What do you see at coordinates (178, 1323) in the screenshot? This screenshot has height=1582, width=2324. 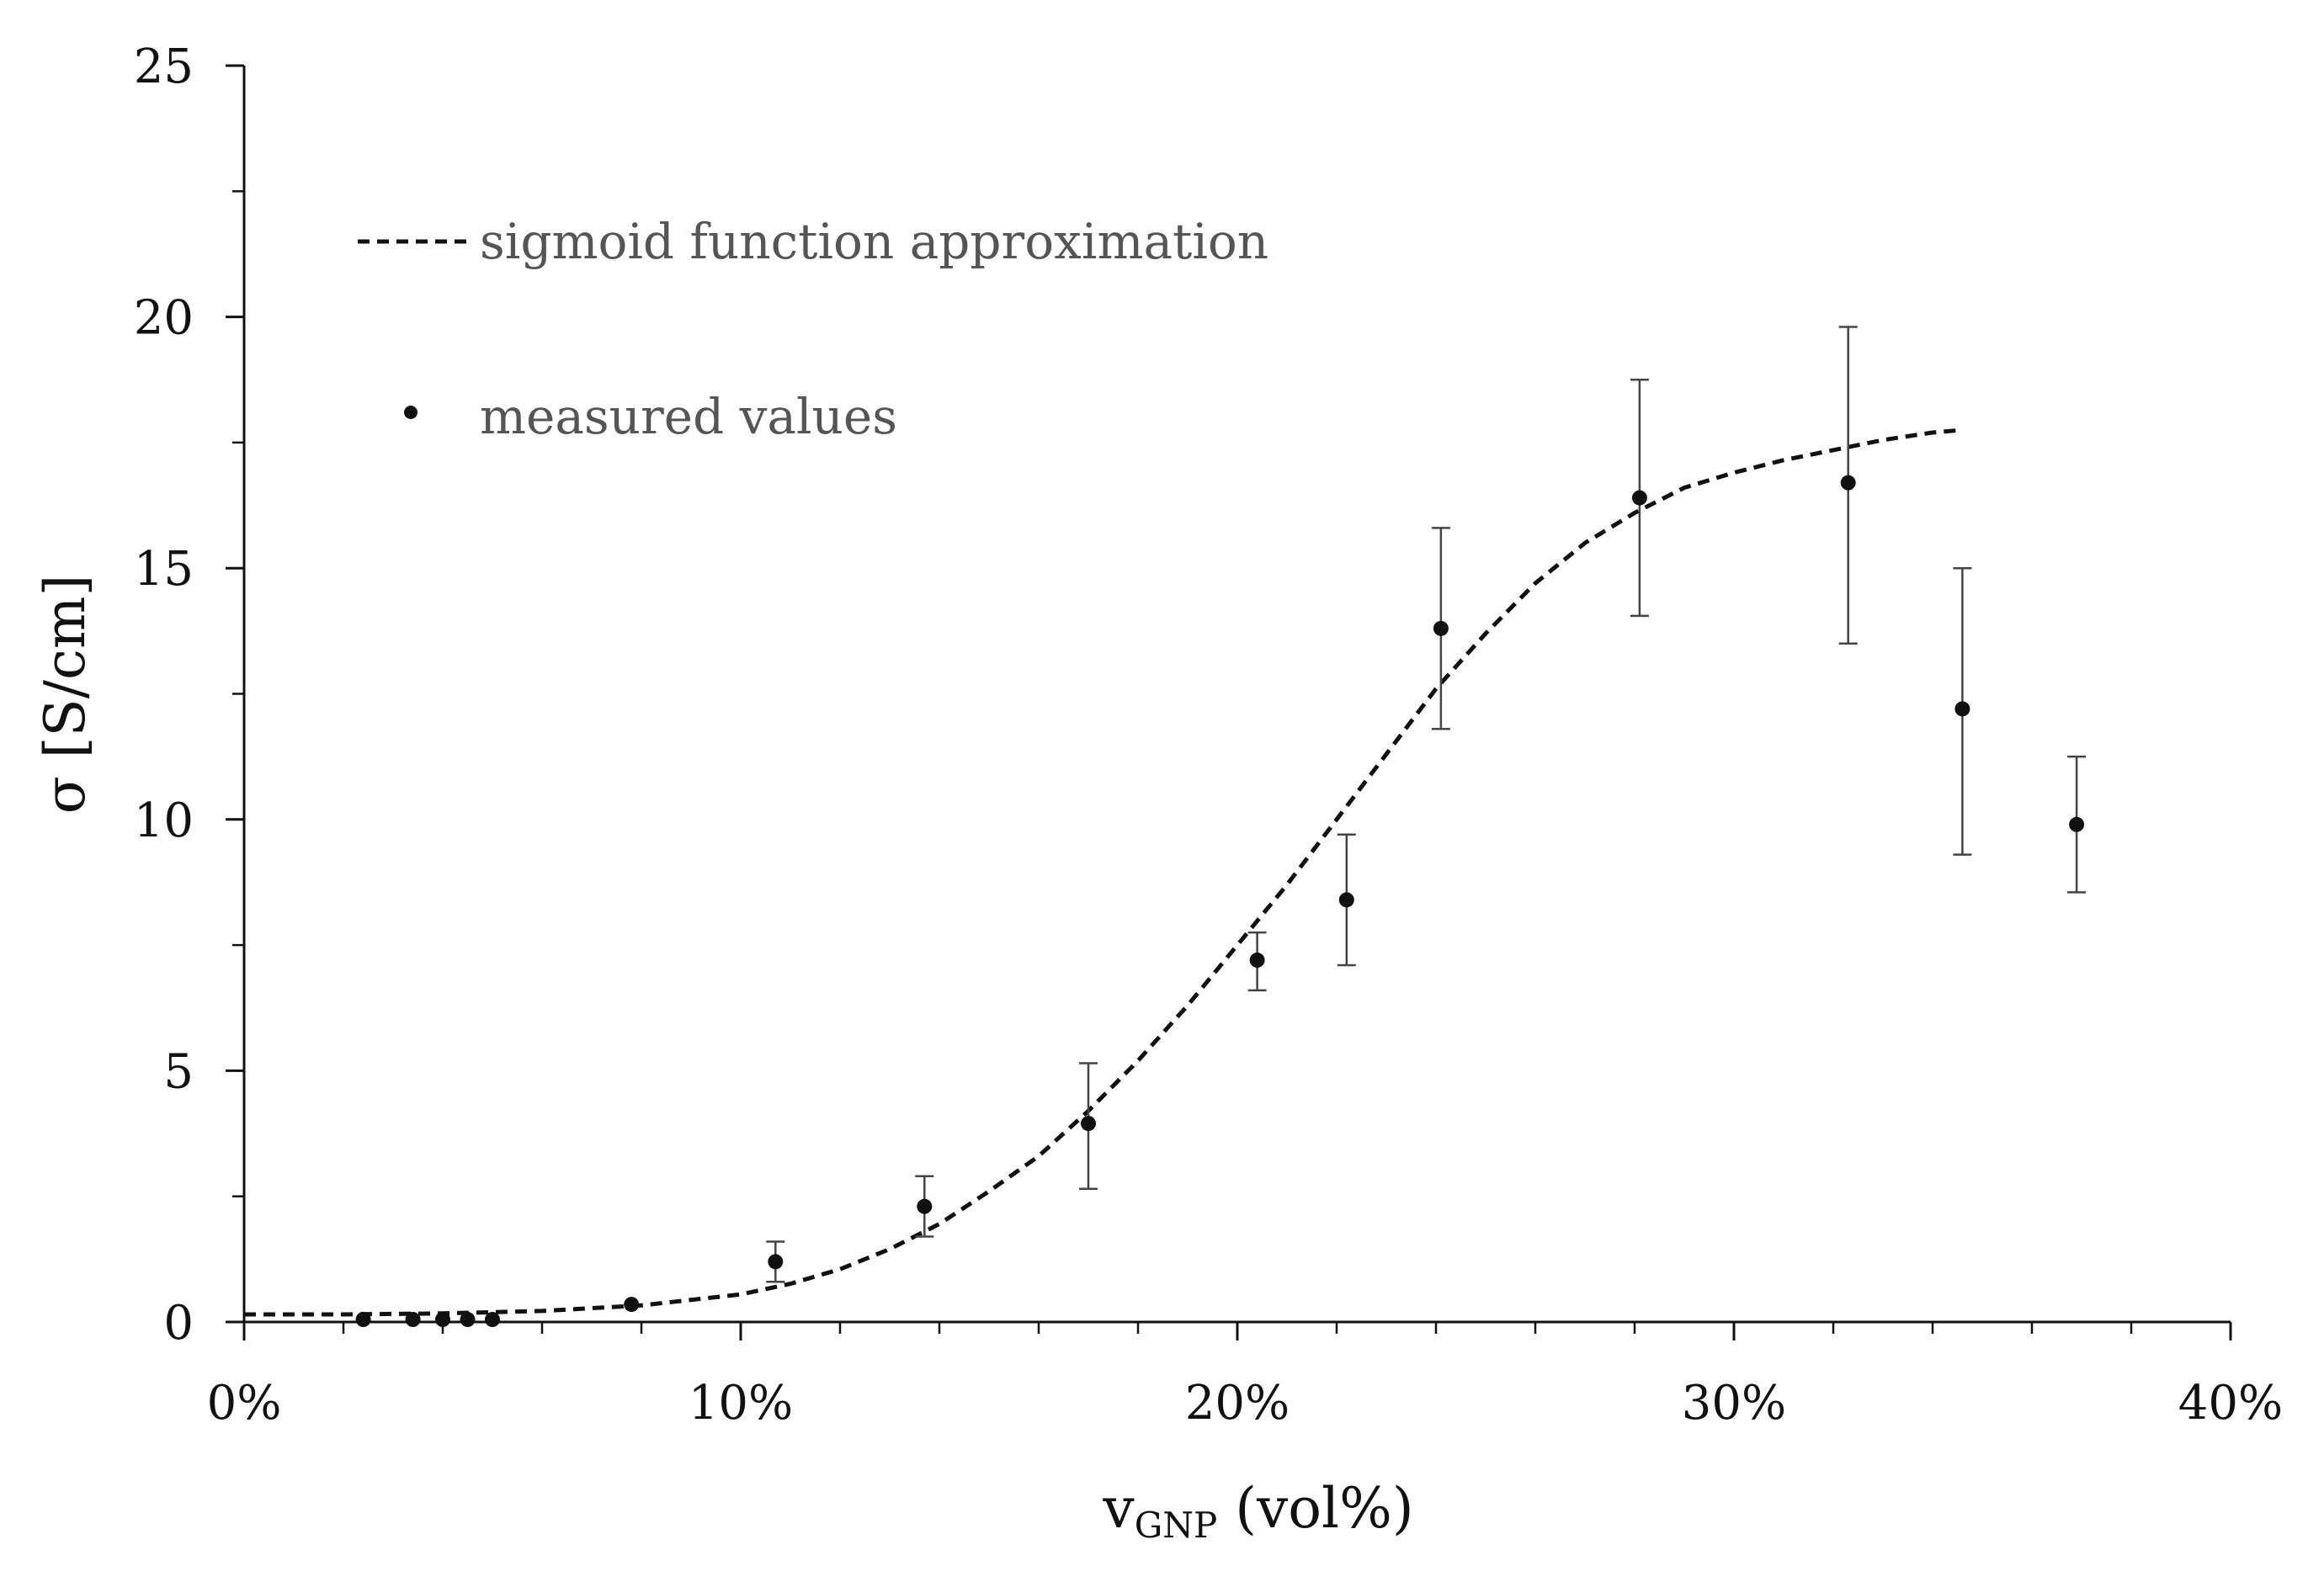 I see `y-tick-label: 0` at bounding box center [178, 1323].